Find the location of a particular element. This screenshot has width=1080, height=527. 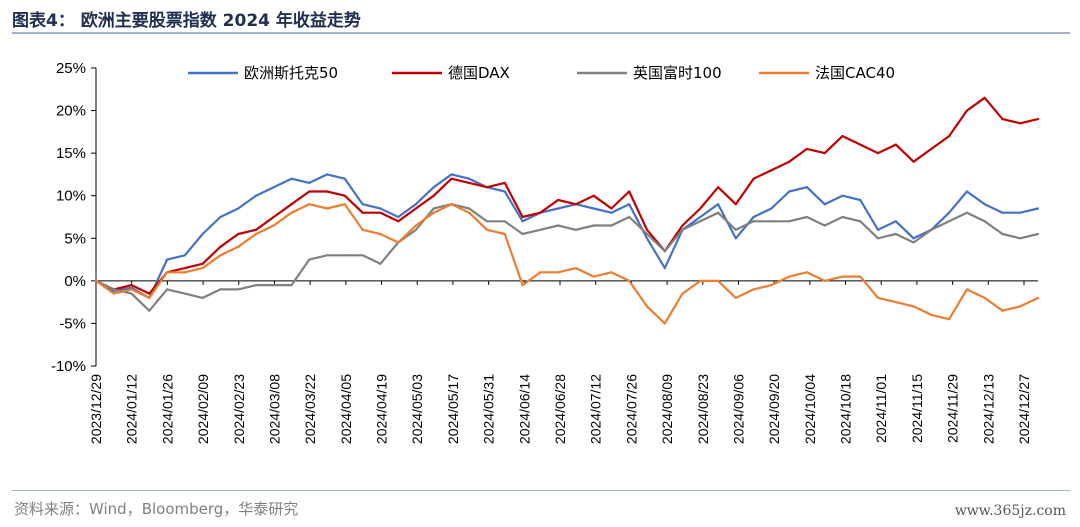

title-divider is located at coordinates (541, 33).